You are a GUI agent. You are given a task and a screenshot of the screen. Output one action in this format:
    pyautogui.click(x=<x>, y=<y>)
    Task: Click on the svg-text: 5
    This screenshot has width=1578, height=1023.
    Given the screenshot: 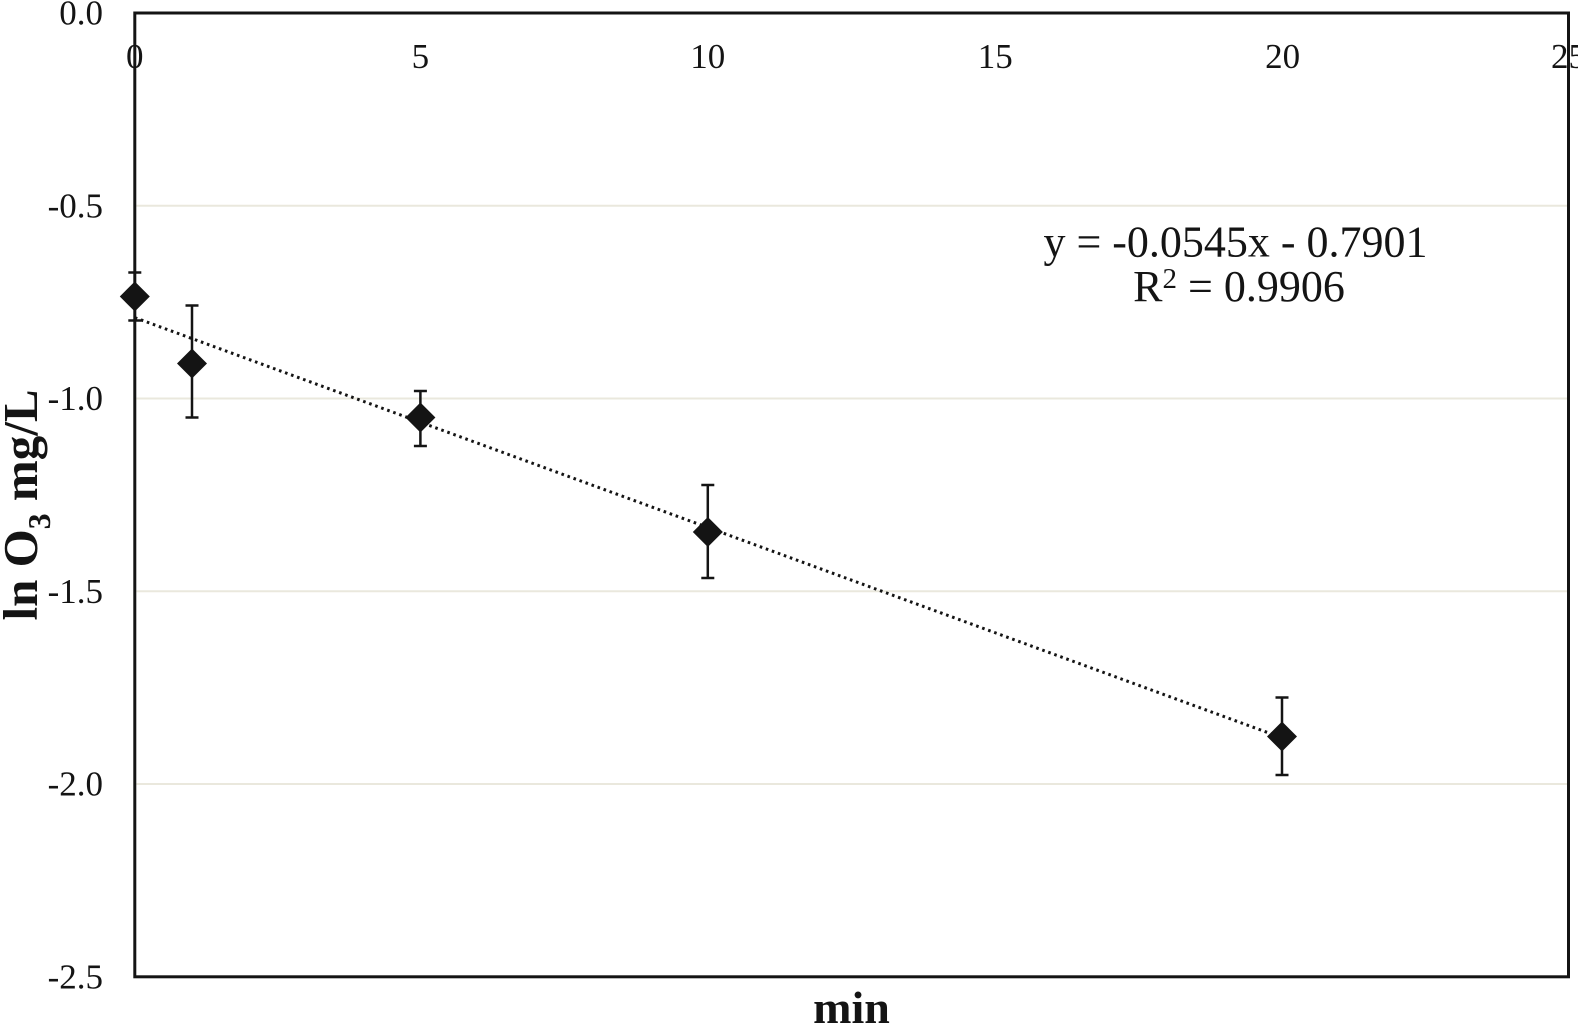 What is the action you would take?
    pyautogui.click(x=421, y=56)
    